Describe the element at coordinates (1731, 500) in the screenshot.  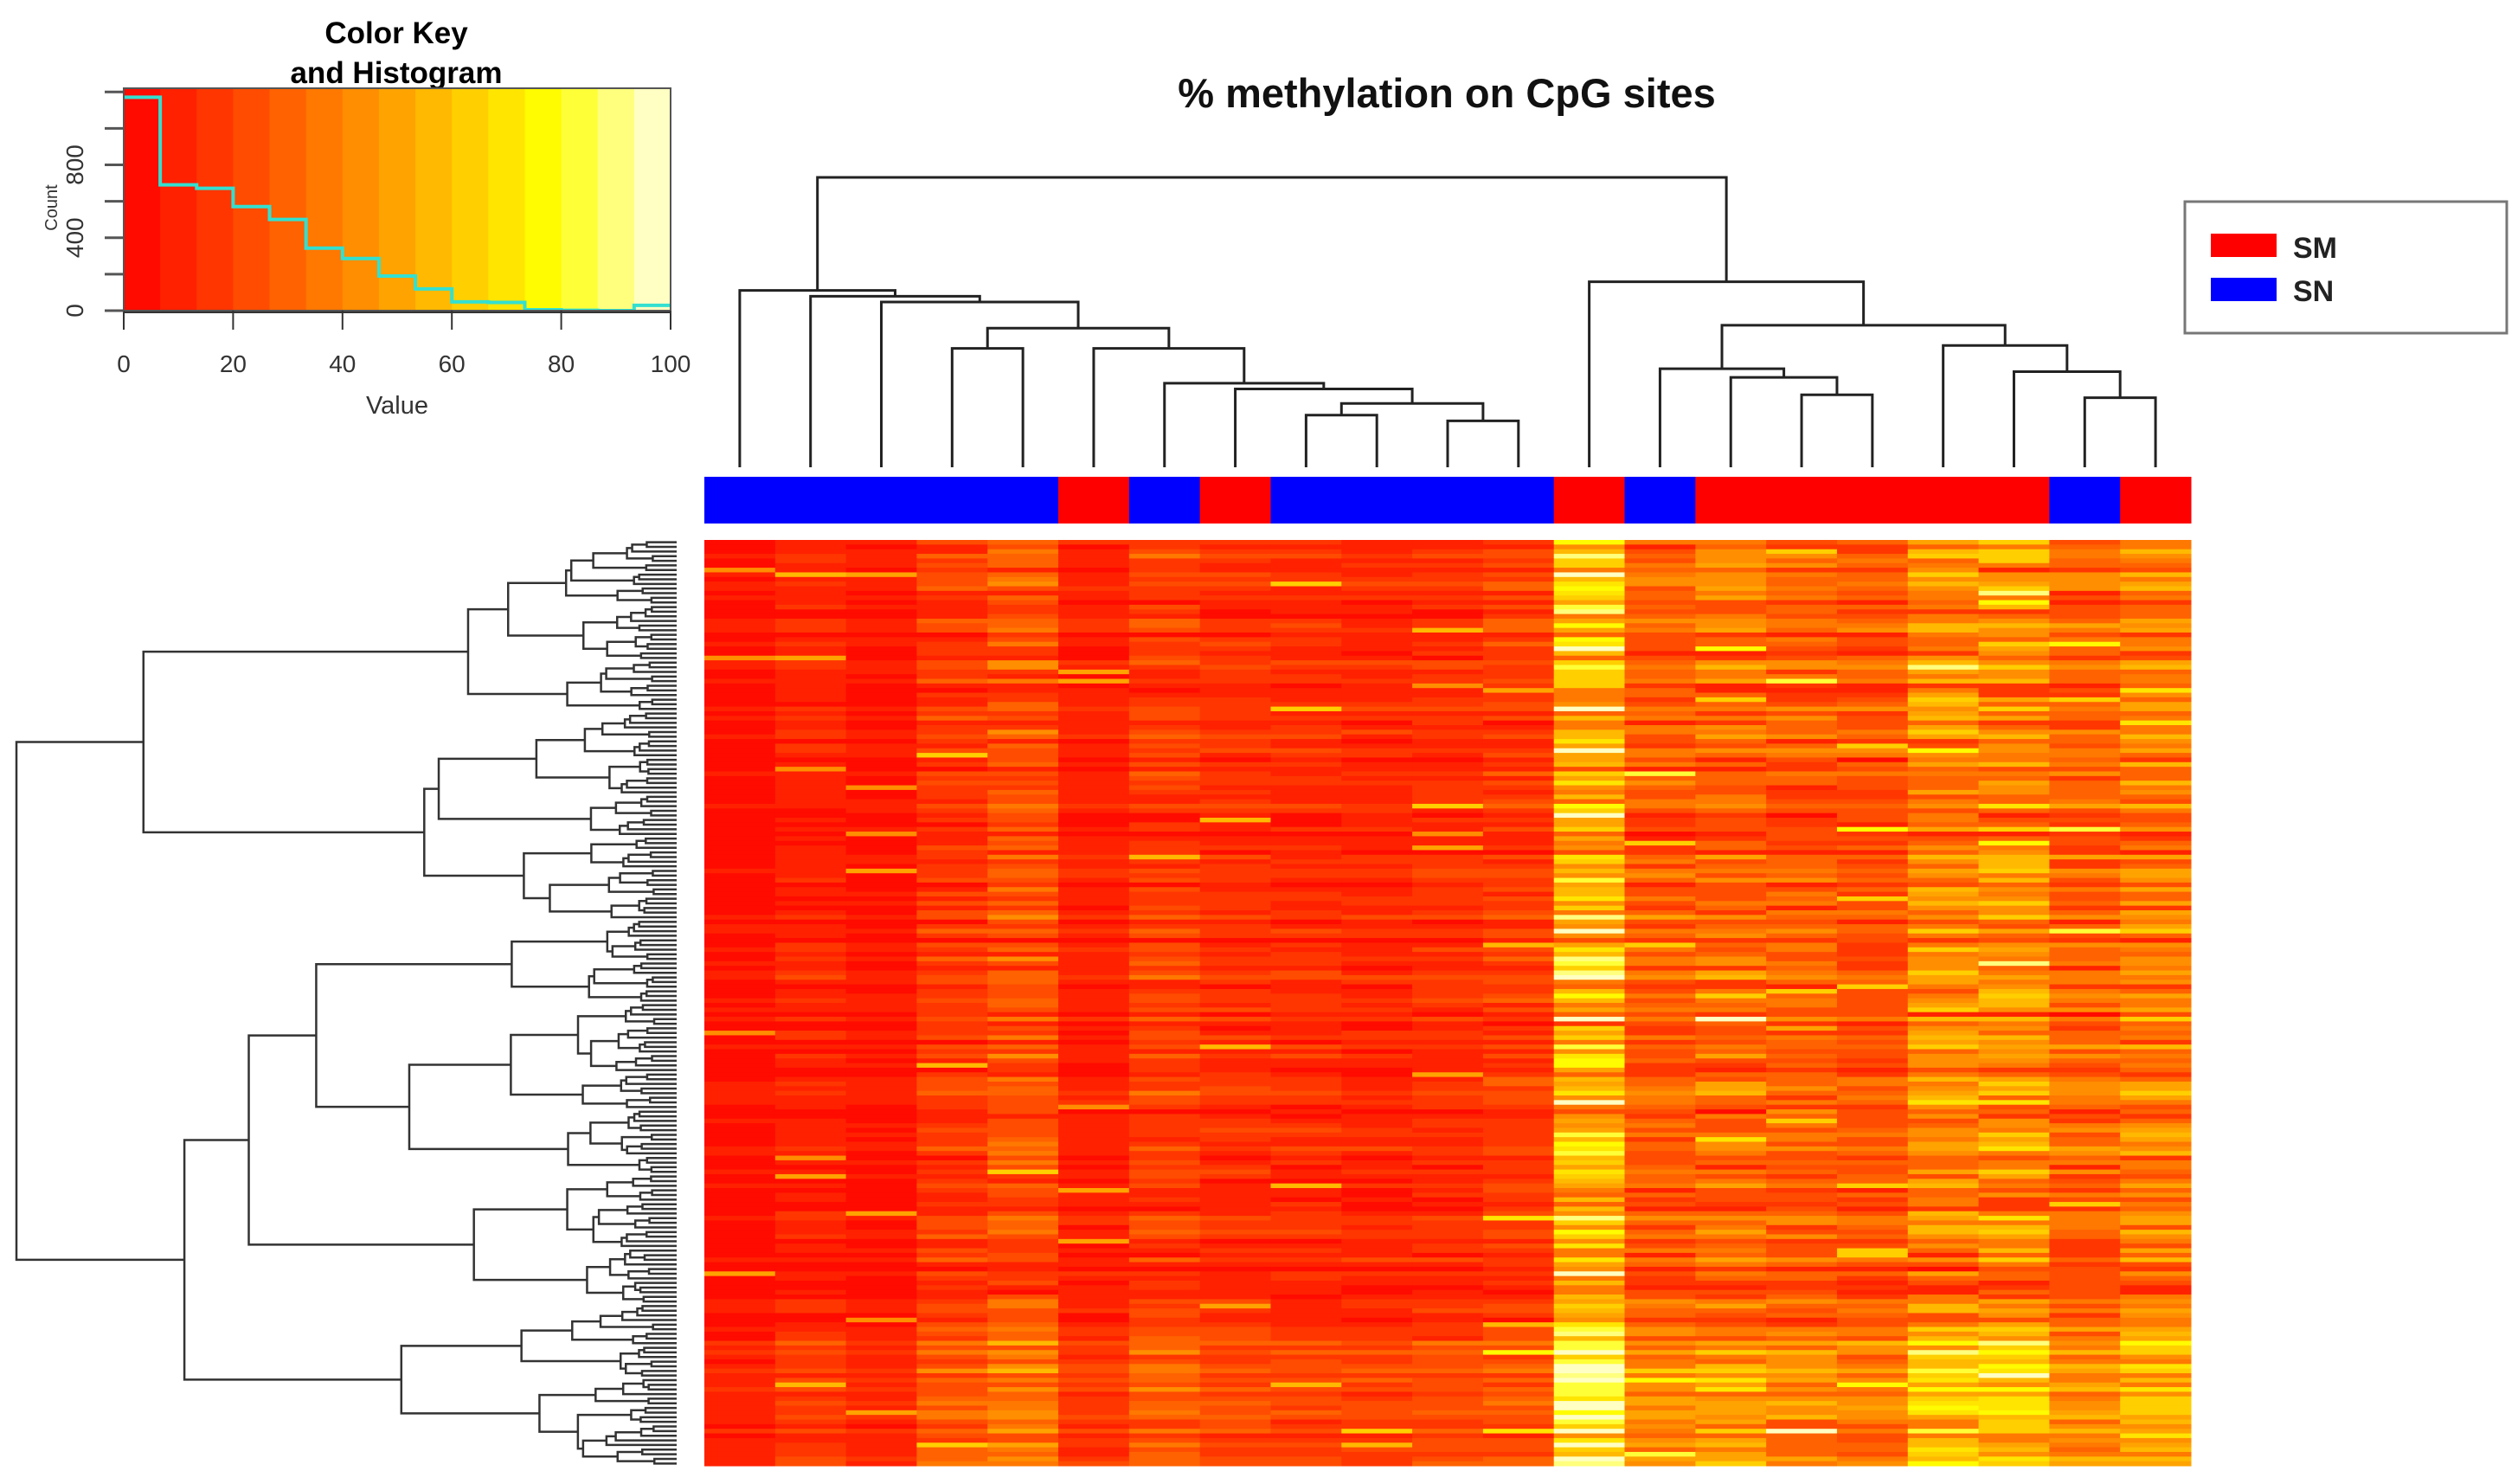
I see `column-group-sm` at that location.